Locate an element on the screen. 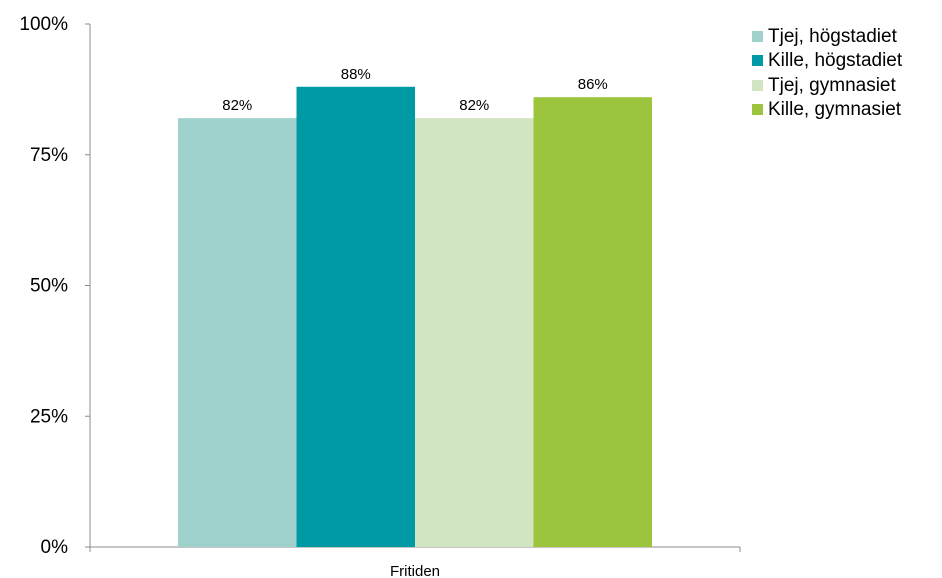  x-category-label: Fritiden is located at coordinates (415, 570).